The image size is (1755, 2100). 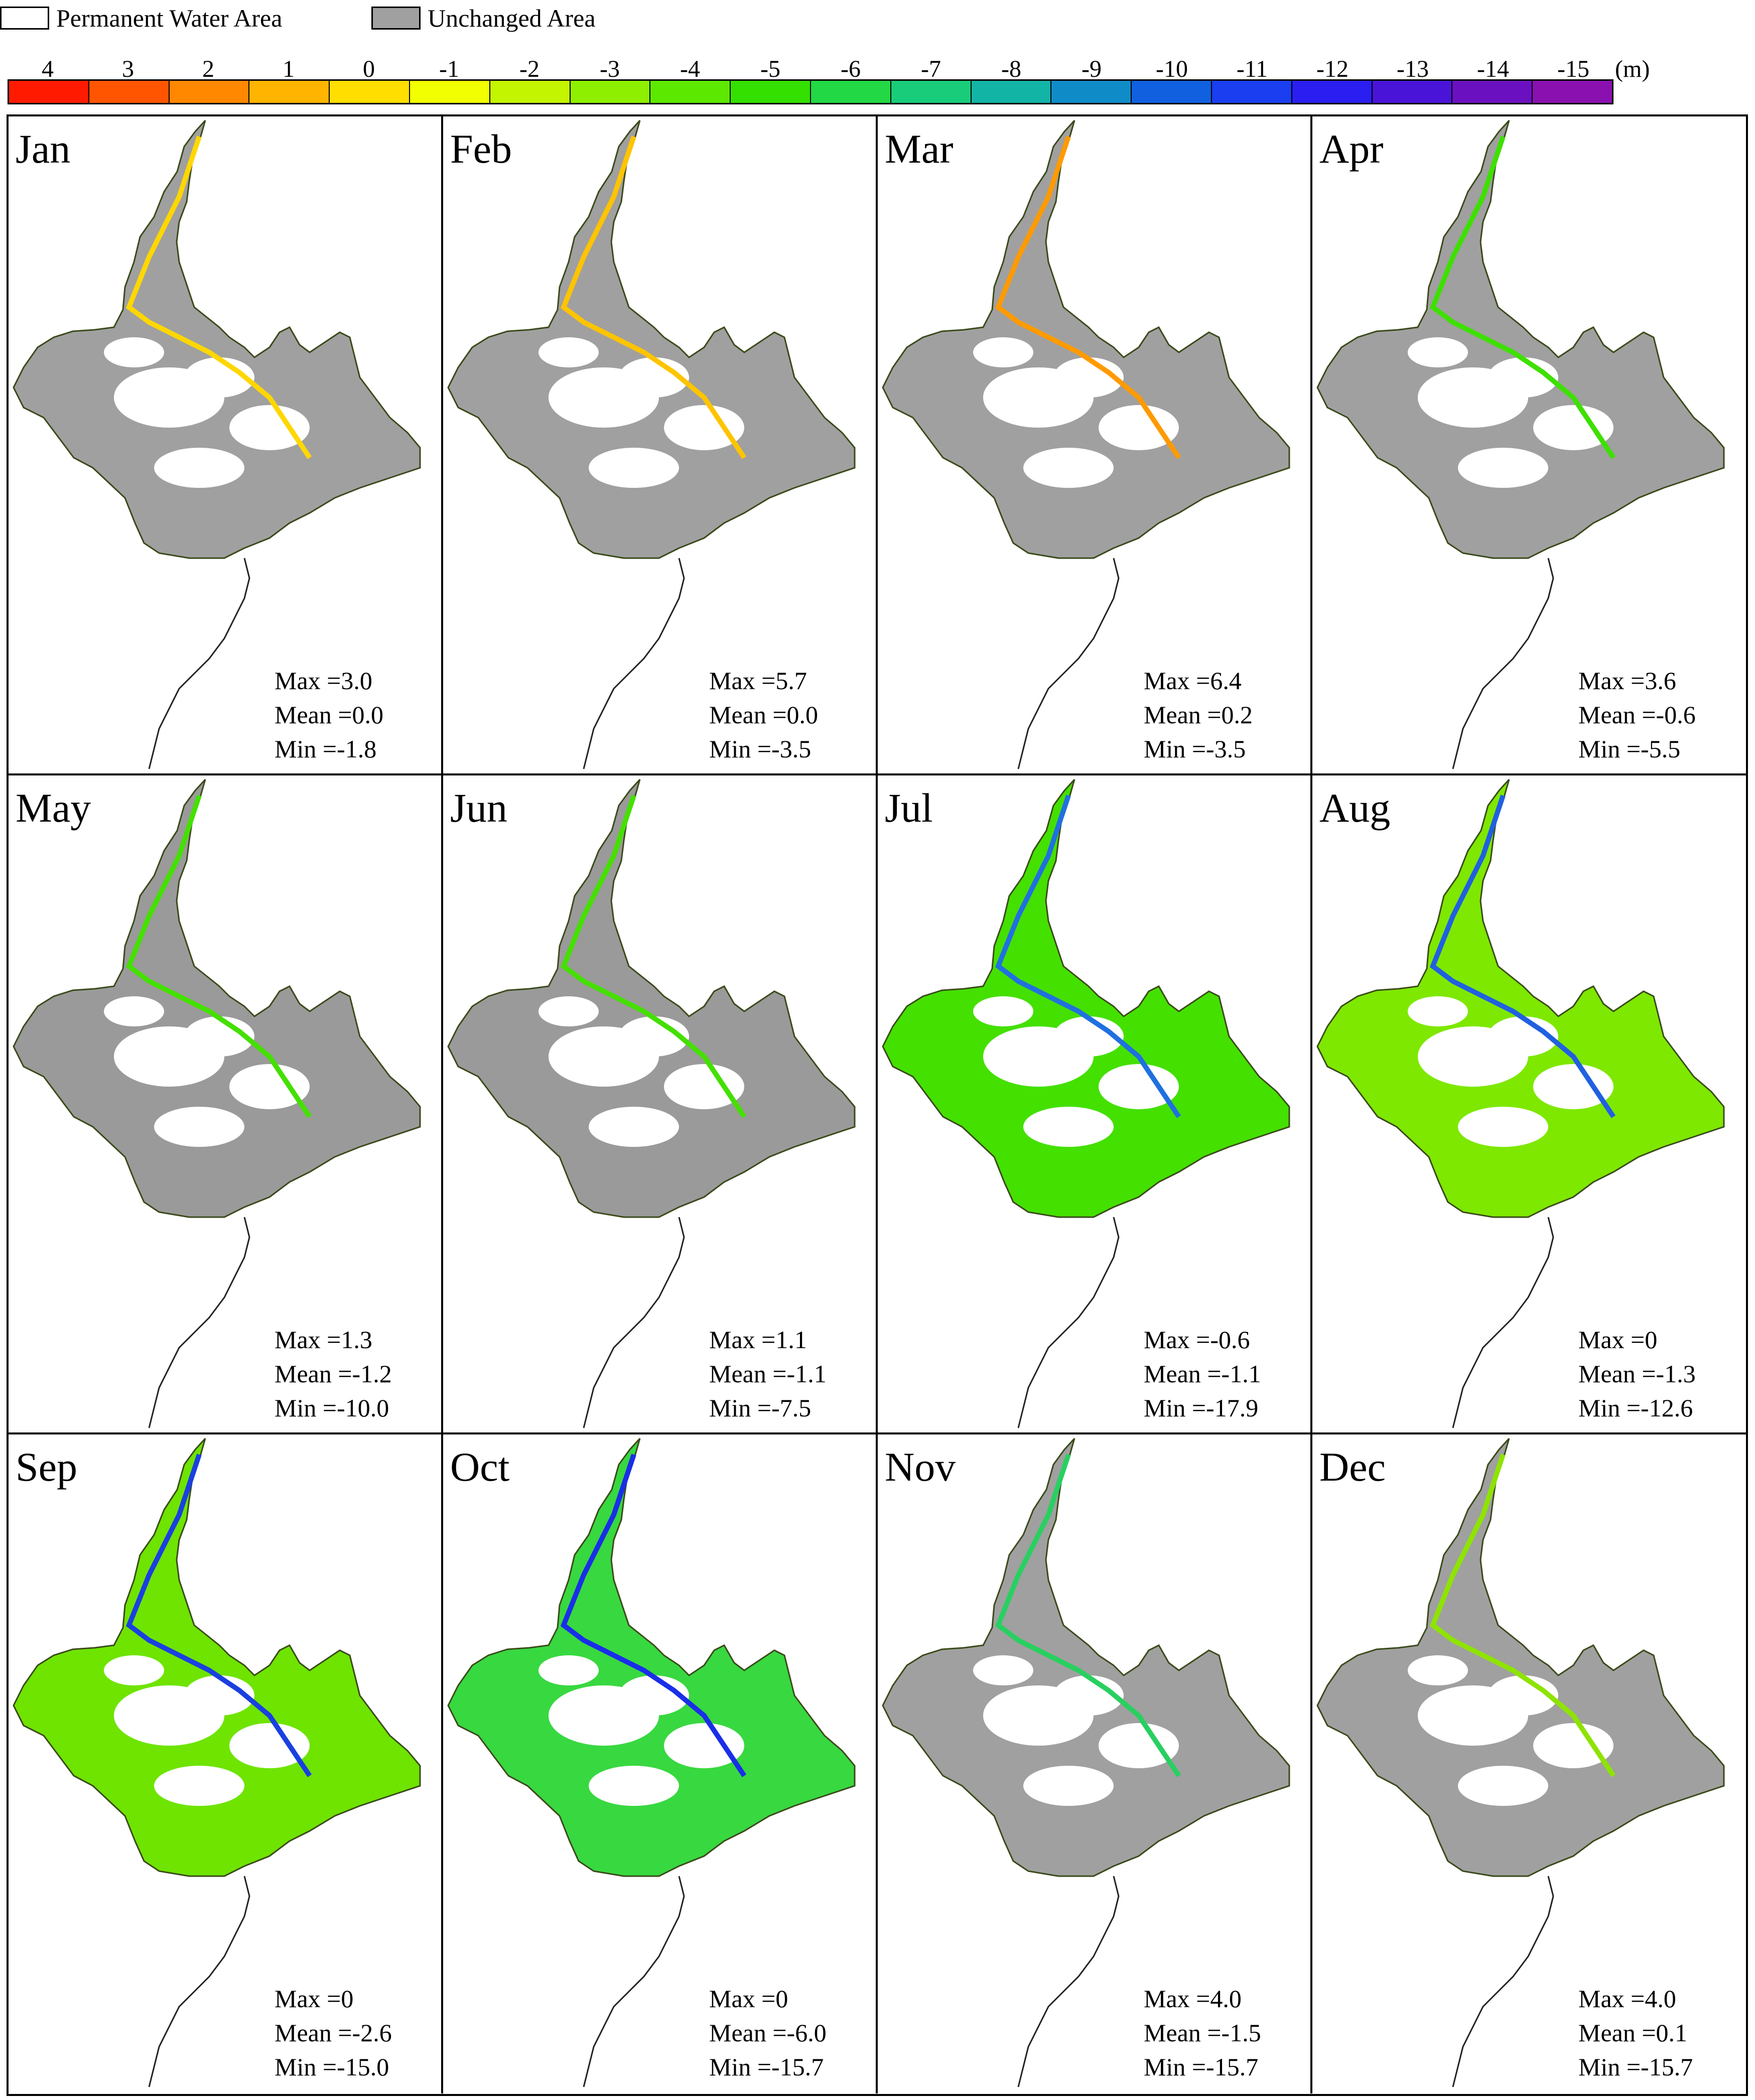 I want to click on panel-month-label: Sep, so click(x=46, y=1467).